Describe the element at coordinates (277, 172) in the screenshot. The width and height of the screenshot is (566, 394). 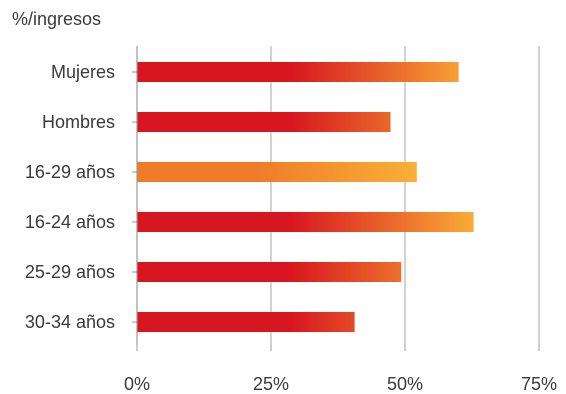
I see `bar-16-29-años` at that location.